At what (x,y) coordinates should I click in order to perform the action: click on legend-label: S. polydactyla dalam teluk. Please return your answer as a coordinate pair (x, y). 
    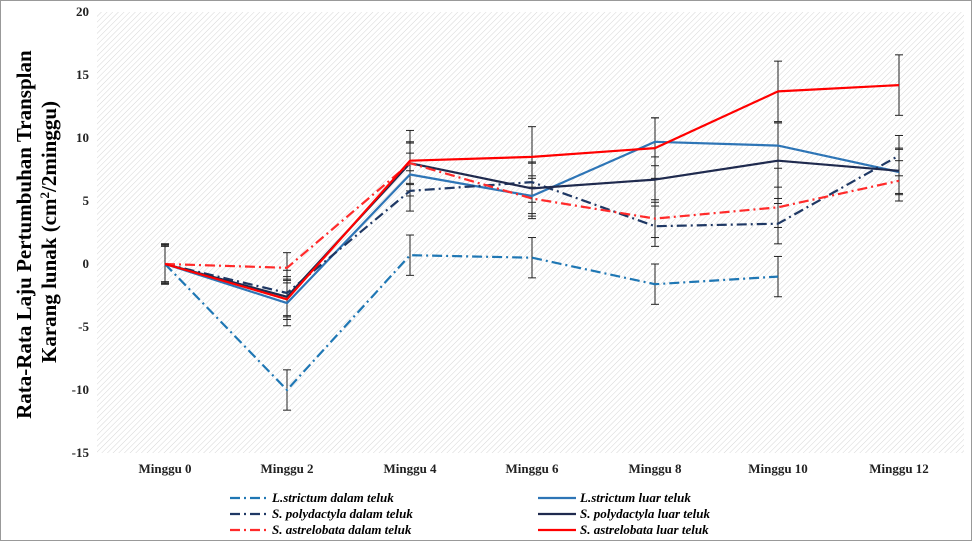
    Looking at the image, I should click on (342, 513).